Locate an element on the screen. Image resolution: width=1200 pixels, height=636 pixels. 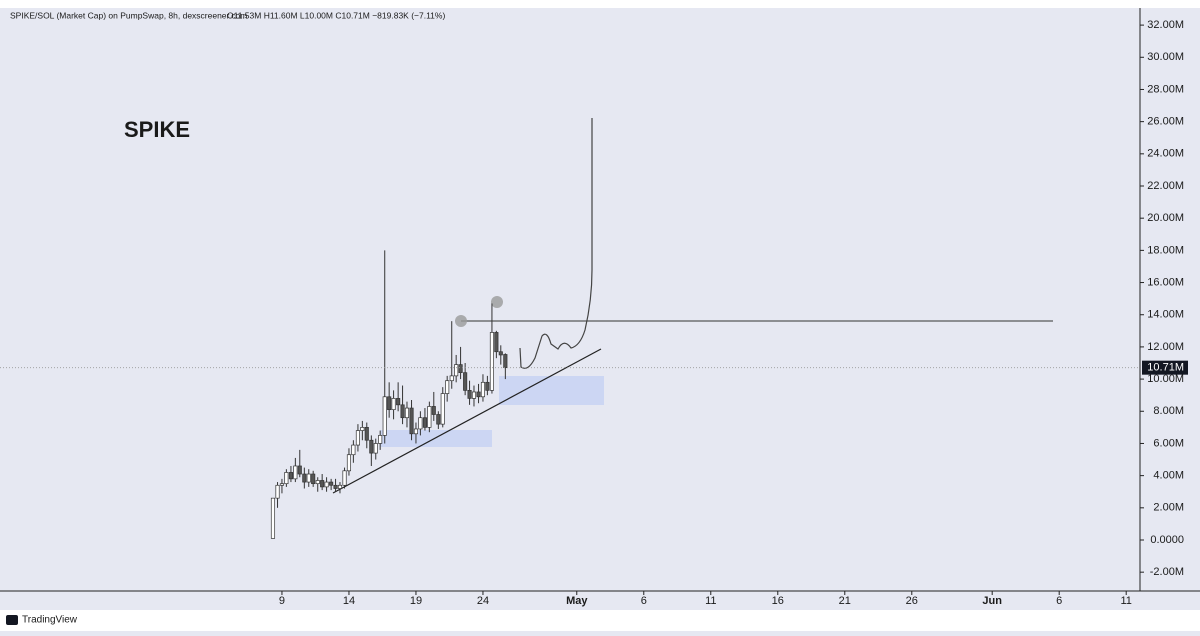
candles is located at coordinates (389, 394).